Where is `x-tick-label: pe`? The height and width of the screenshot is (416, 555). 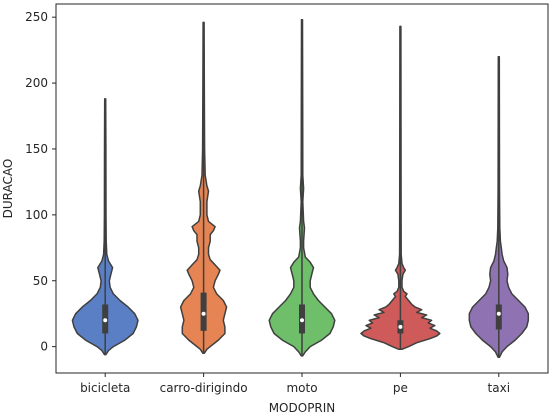 x-tick-label: pe is located at coordinates (400, 388).